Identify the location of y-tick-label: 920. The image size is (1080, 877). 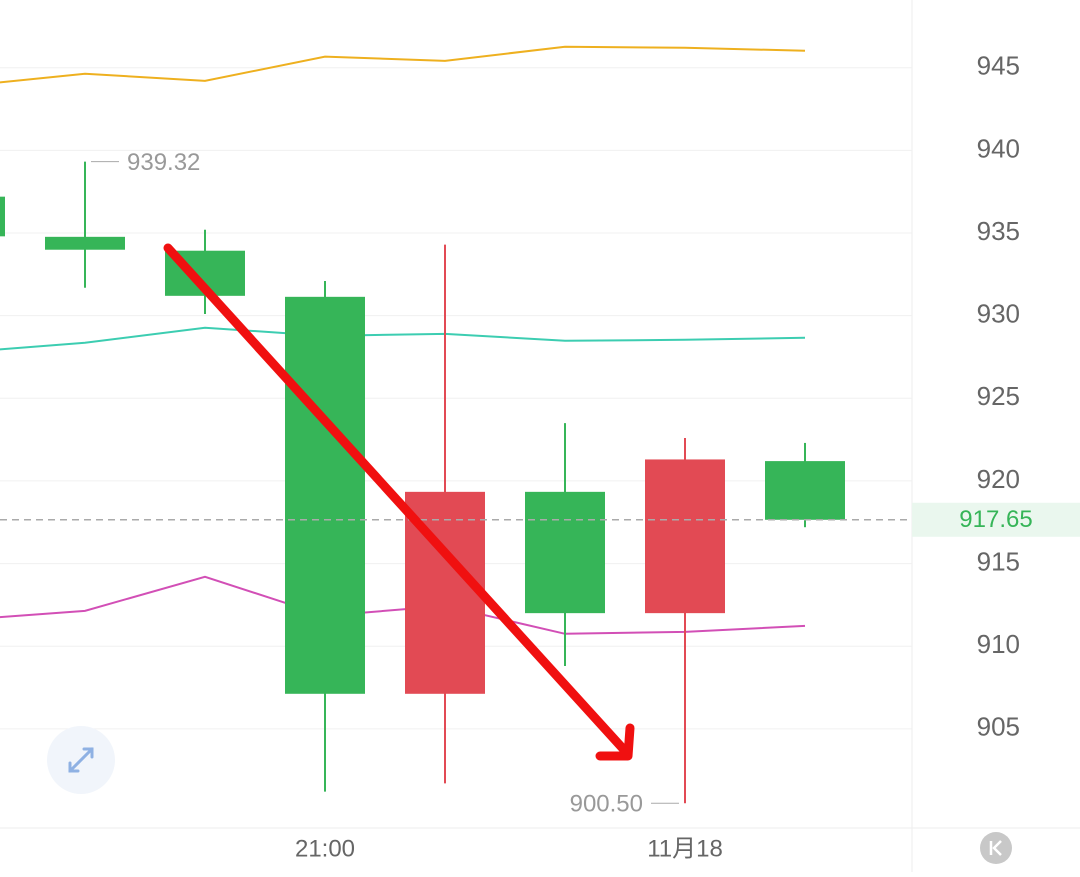
(998, 479).